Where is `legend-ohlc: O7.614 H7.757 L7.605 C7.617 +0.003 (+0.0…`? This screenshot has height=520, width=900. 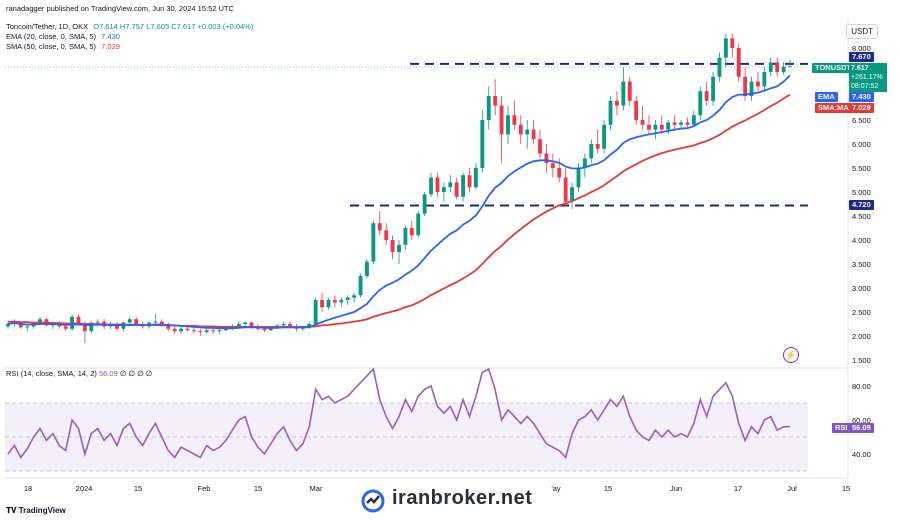
legend-ohlc: O7.614 H7.757 L7.605 C7.617 +0.003 (+0.0… is located at coordinates (173, 26).